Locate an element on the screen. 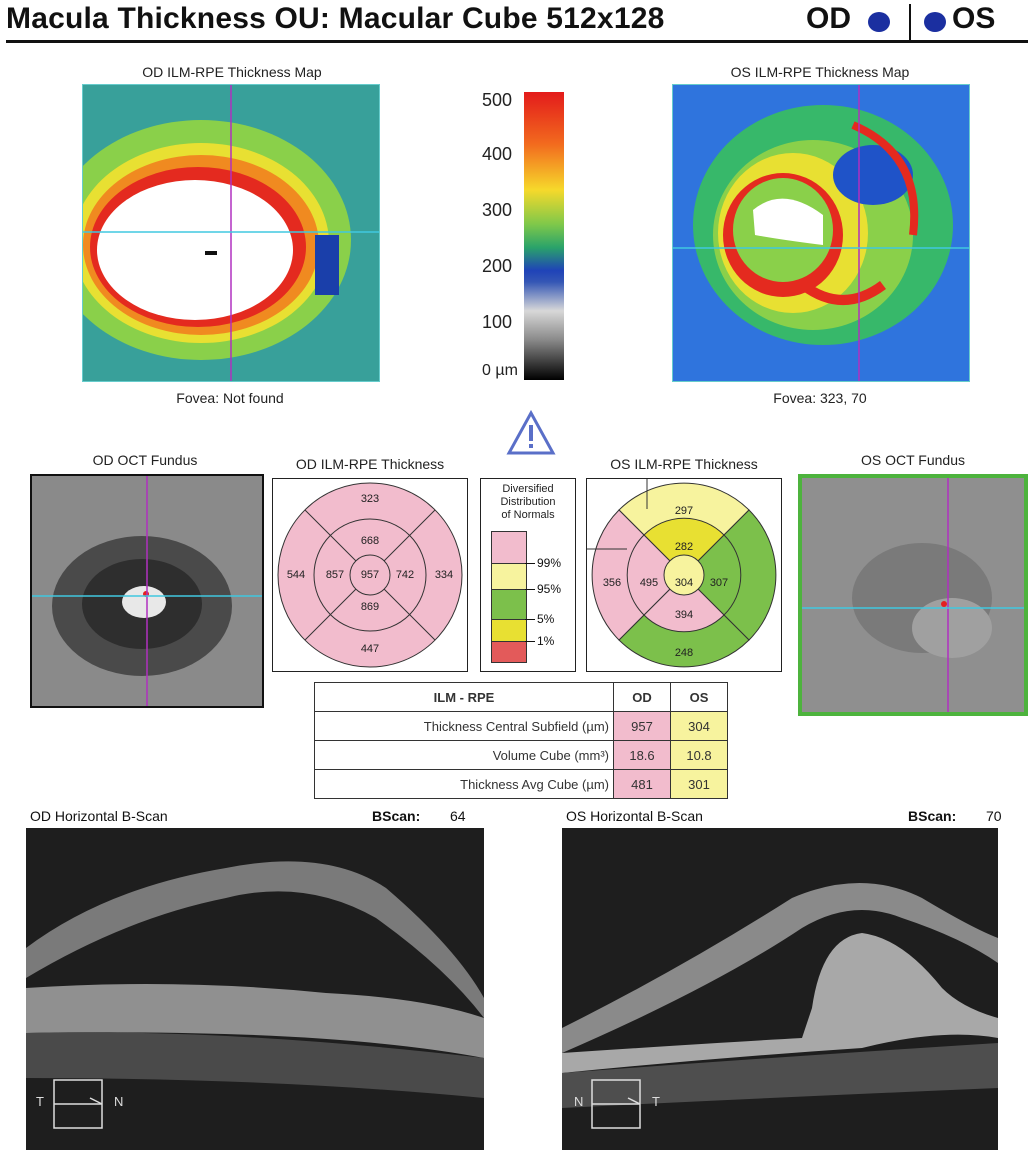 The height and width of the screenshot is (1170, 1034). colorbar-tick: 0 µm is located at coordinates (500, 370).